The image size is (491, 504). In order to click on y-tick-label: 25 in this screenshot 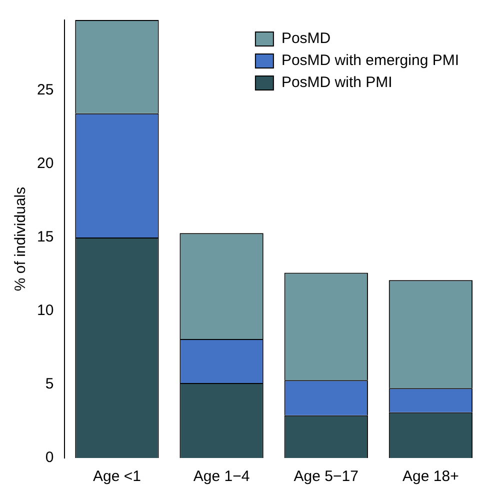, I will do `click(45, 90)`.